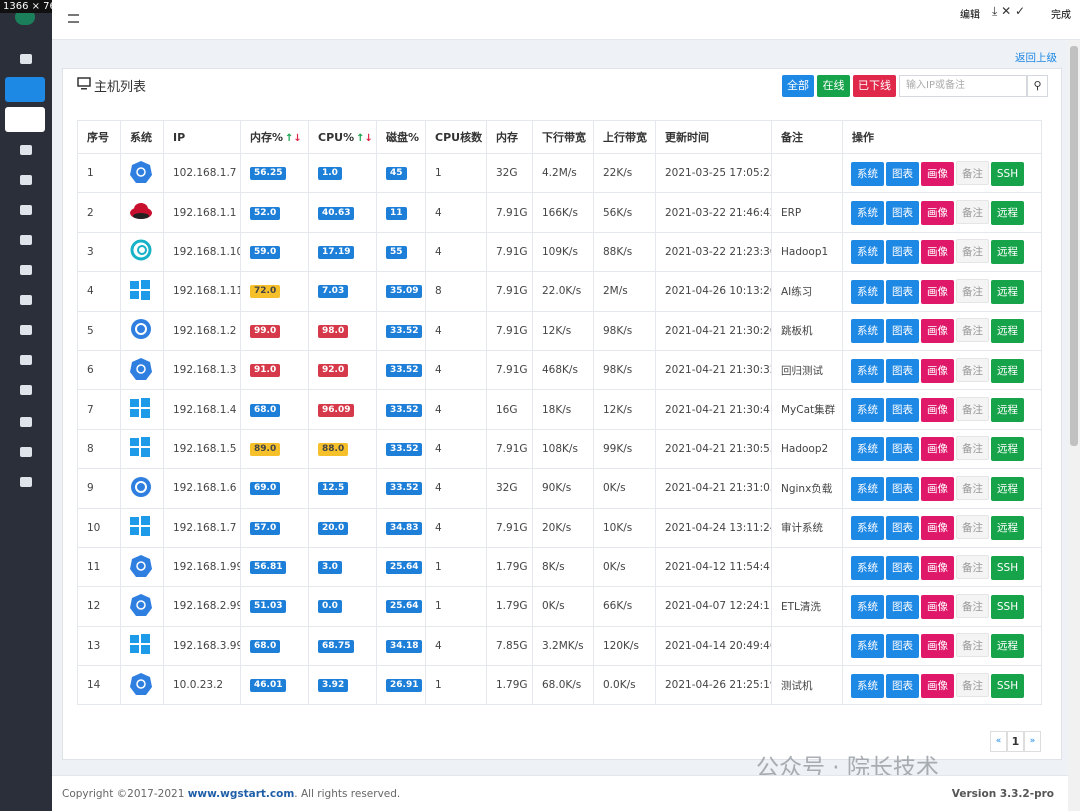 This screenshot has height=811, width=1080. Describe the element at coordinates (998, 741) in the screenshot. I see `page-prev: «` at that location.